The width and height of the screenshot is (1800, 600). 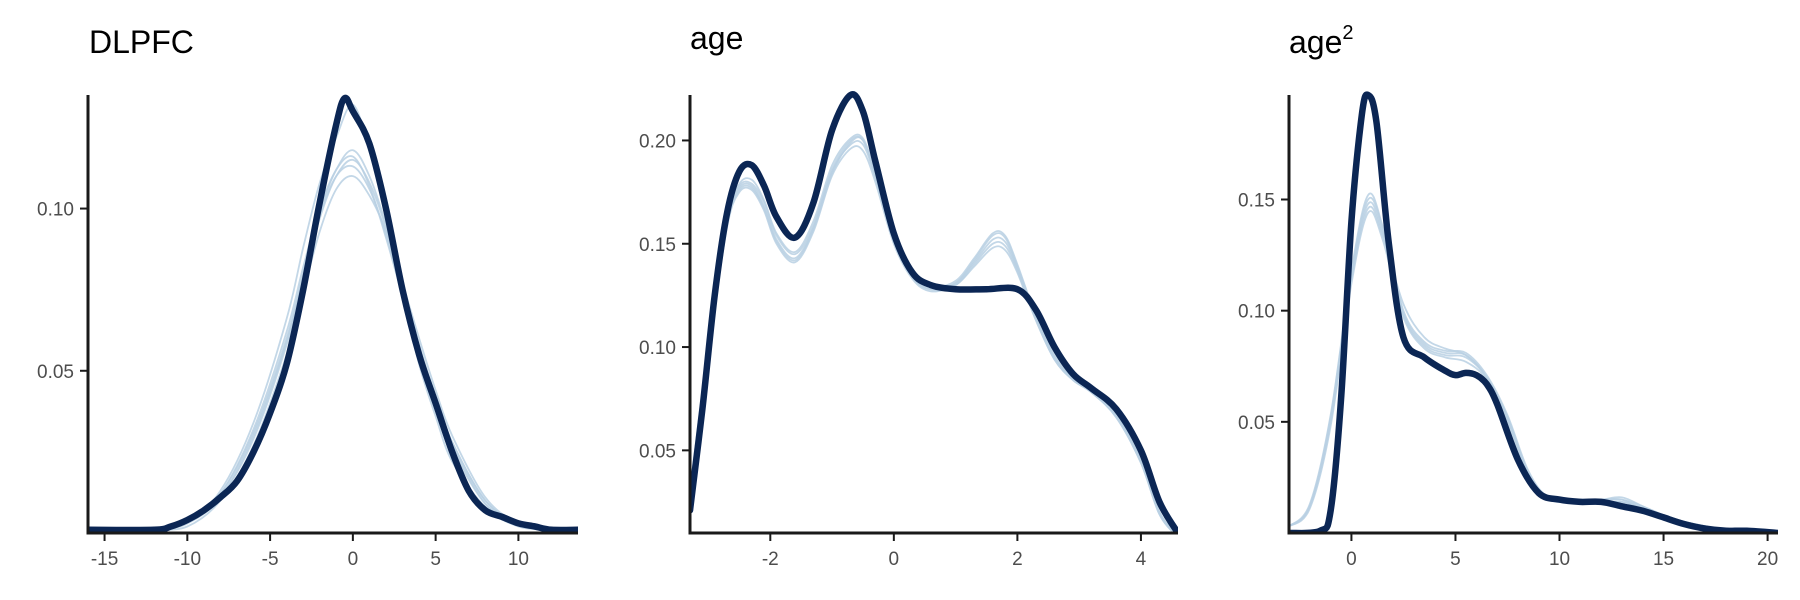 I want to click on panel-title: age2, so click(x=1321, y=41).